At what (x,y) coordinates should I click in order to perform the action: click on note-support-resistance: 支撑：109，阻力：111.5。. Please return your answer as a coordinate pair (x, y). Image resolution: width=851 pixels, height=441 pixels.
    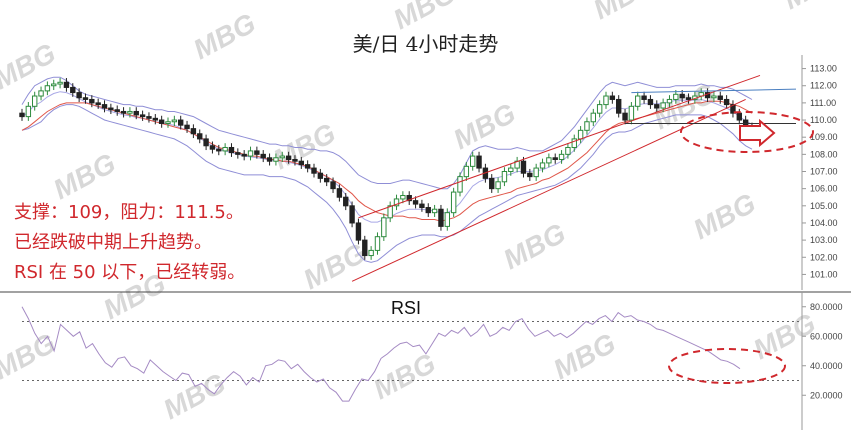
    Looking at the image, I should click on (129, 212).